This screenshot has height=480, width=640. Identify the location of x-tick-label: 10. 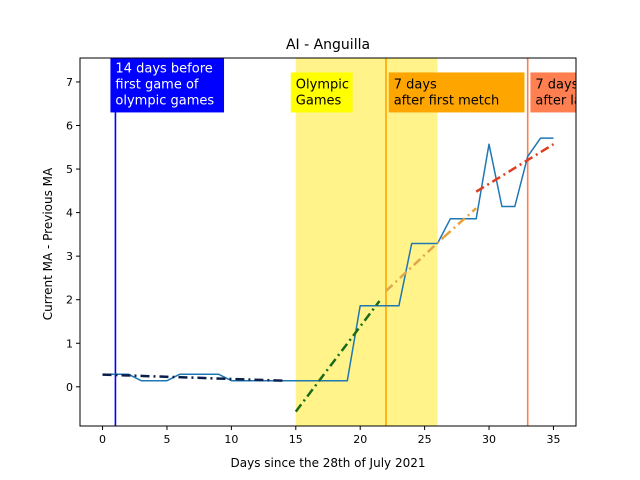
(231, 439).